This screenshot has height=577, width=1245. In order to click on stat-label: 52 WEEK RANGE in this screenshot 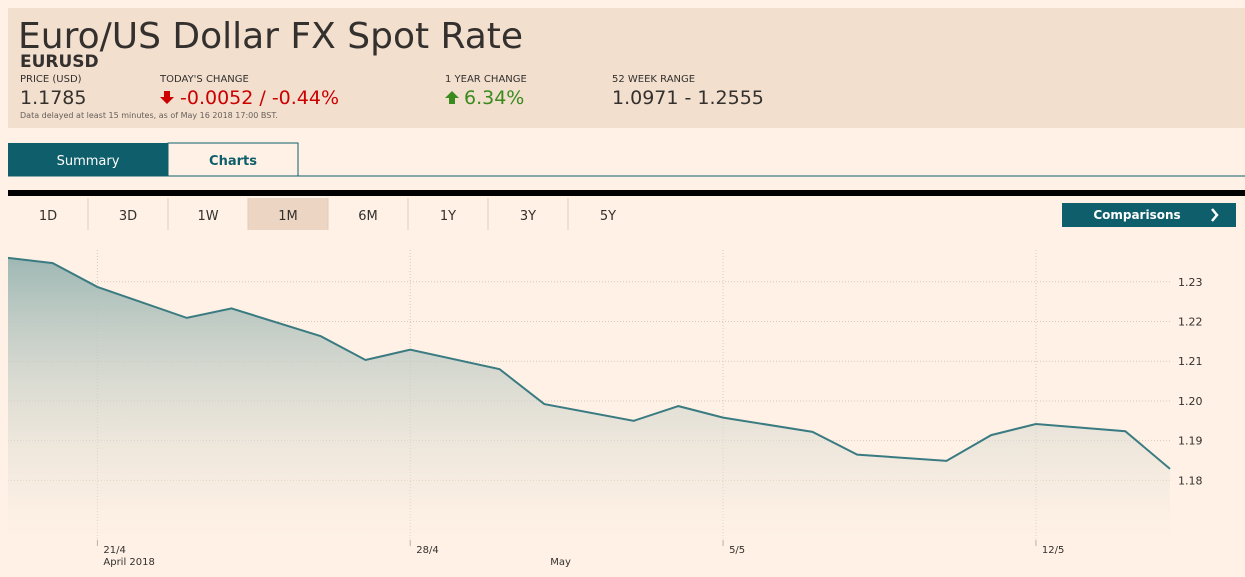, I will do `click(653, 79)`.